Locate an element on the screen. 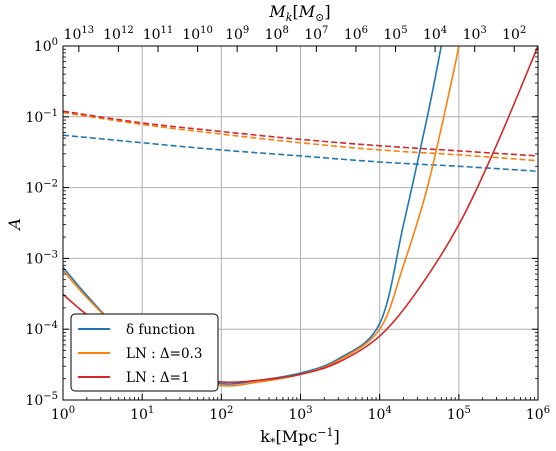 Image resolution: width=556 pixels, height=451 pixels. top-tick-label: 109 is located at coordinates (237, 34).